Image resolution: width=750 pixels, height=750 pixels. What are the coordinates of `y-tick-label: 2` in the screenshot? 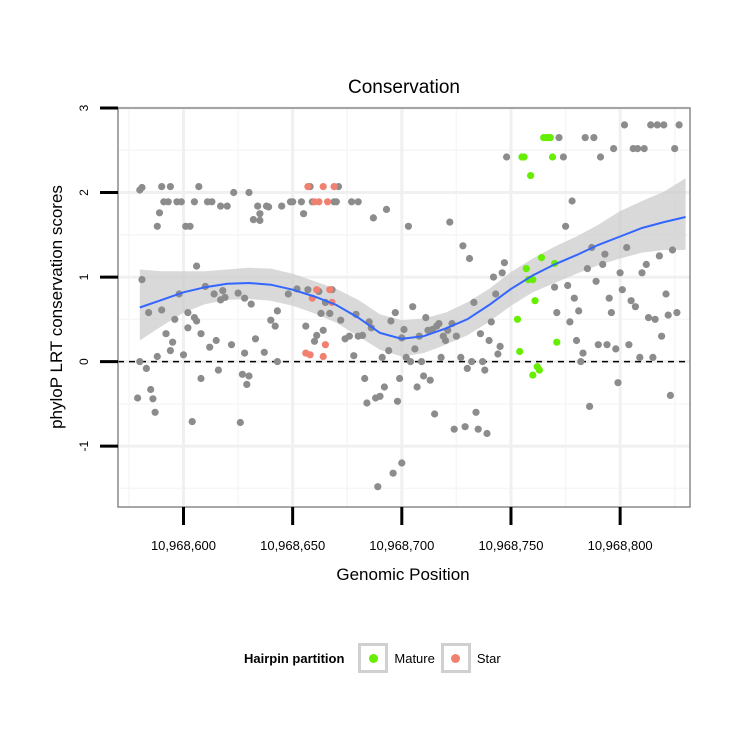 It's located at (84, 192).